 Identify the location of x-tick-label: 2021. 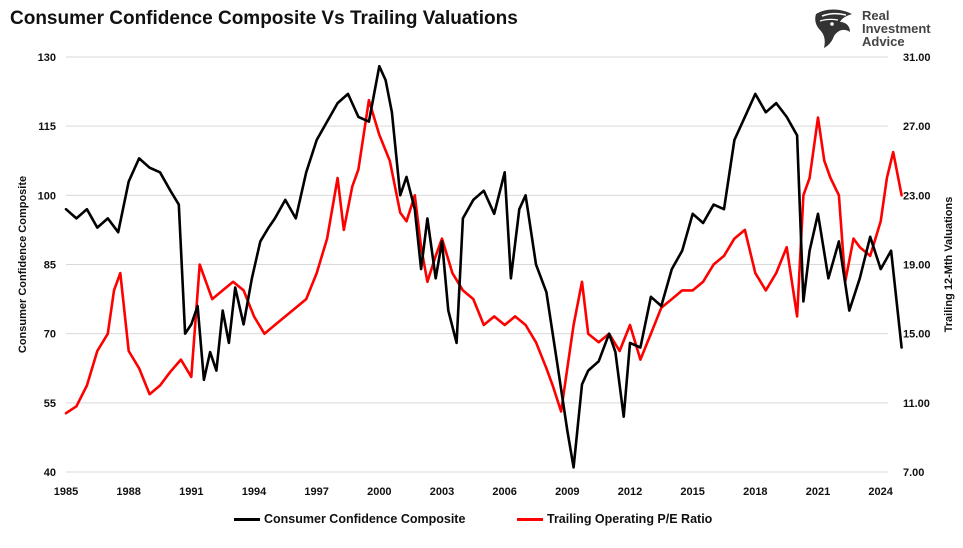
(818, 492).